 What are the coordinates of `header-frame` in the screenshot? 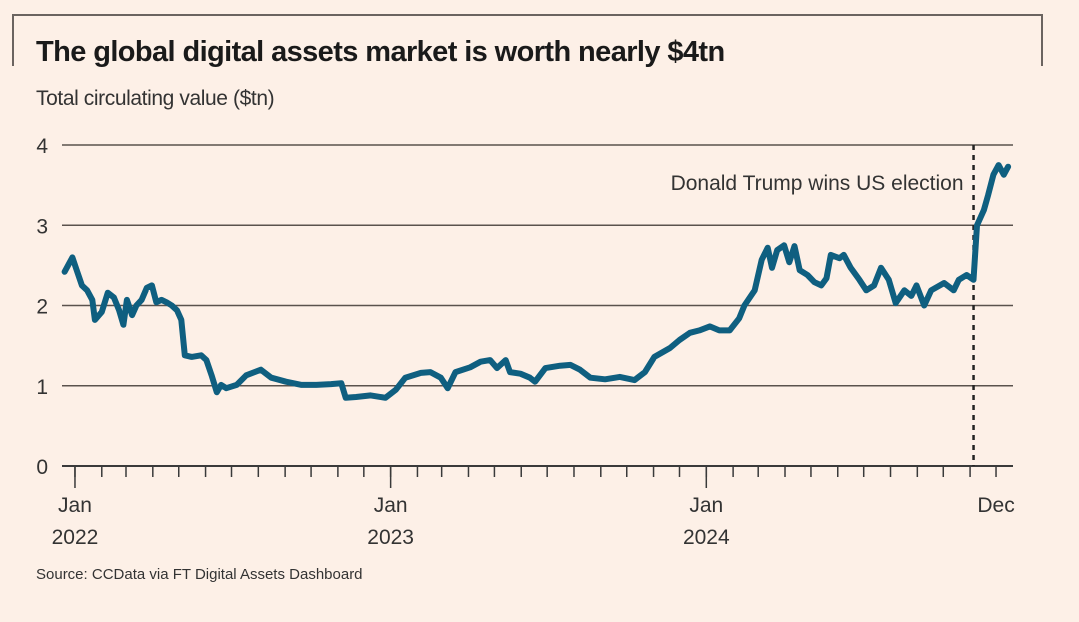 It's located at (527, 40).